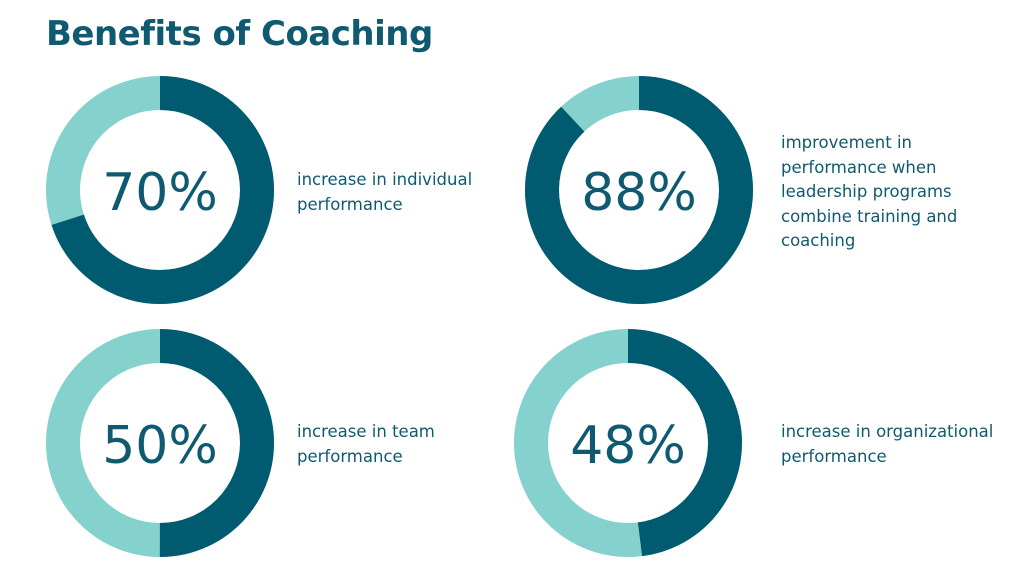 Image resolution: width=1024 pixels, height=576 pixels. What do you see at coordinates (887, 444) in the screenshot?
I see `description-4: increase in organizational performance` at bounding box center [887, 444].